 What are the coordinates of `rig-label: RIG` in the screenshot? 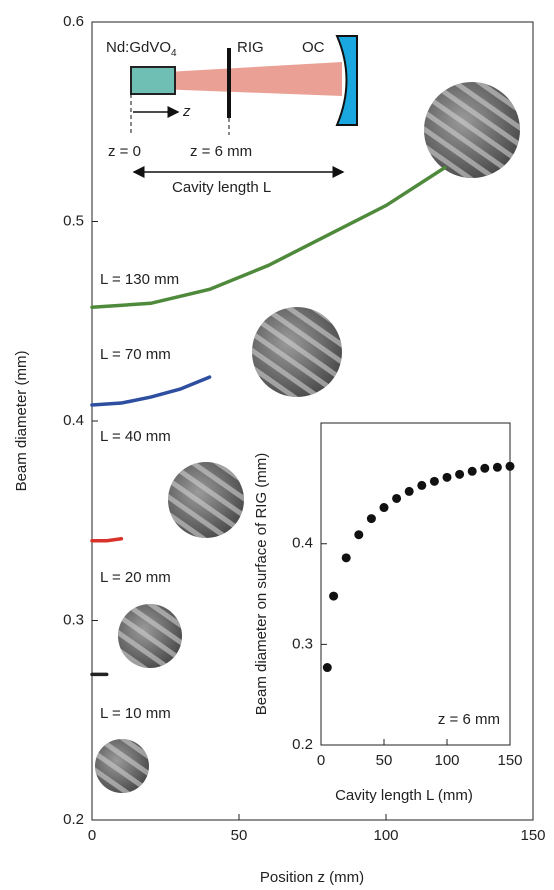 It's located at (250, 47).